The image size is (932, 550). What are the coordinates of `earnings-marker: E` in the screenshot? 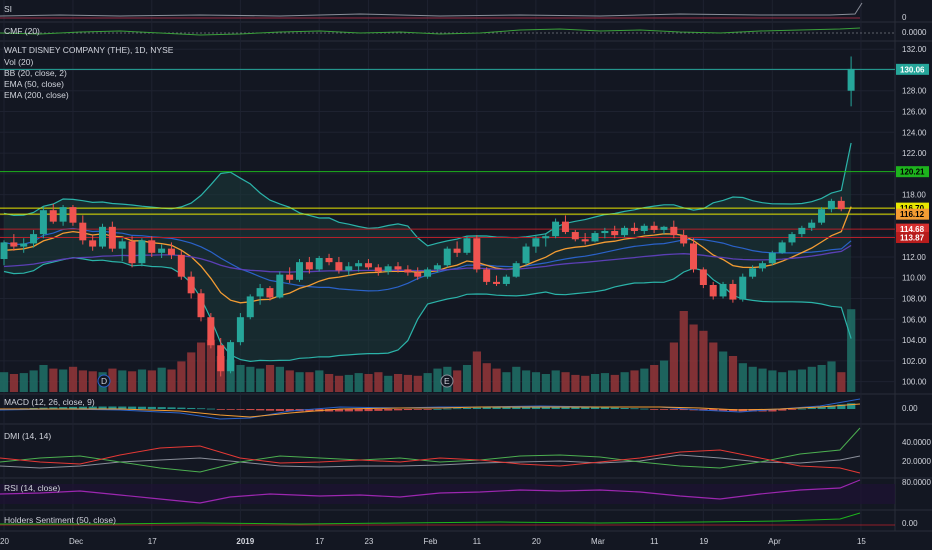 It's located at (447, 381).